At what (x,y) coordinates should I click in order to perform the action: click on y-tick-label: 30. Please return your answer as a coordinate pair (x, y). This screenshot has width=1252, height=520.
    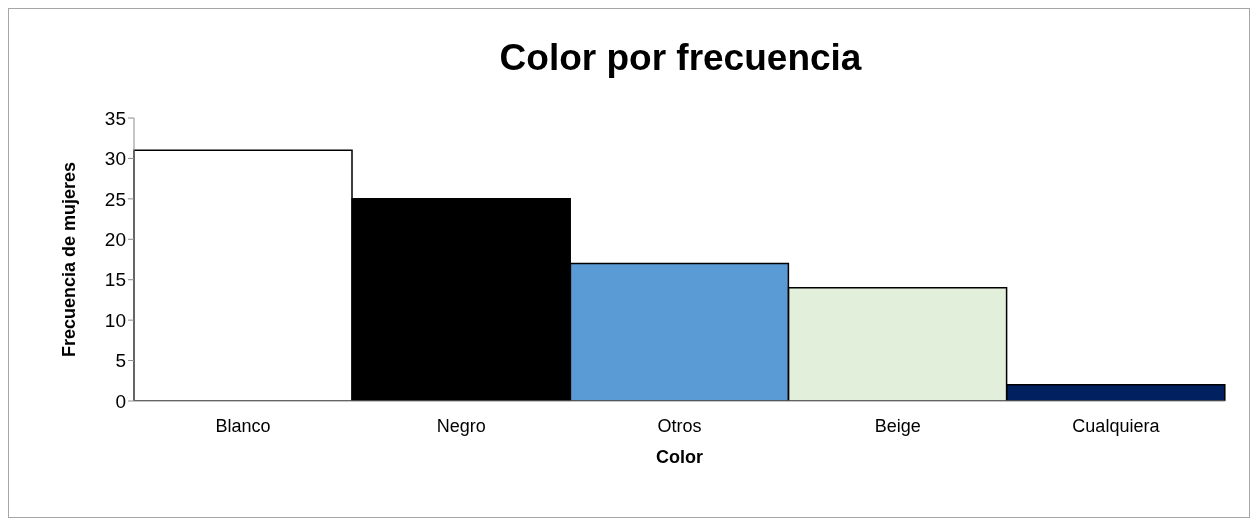
    Looking at the image, I should click on (115, 159).